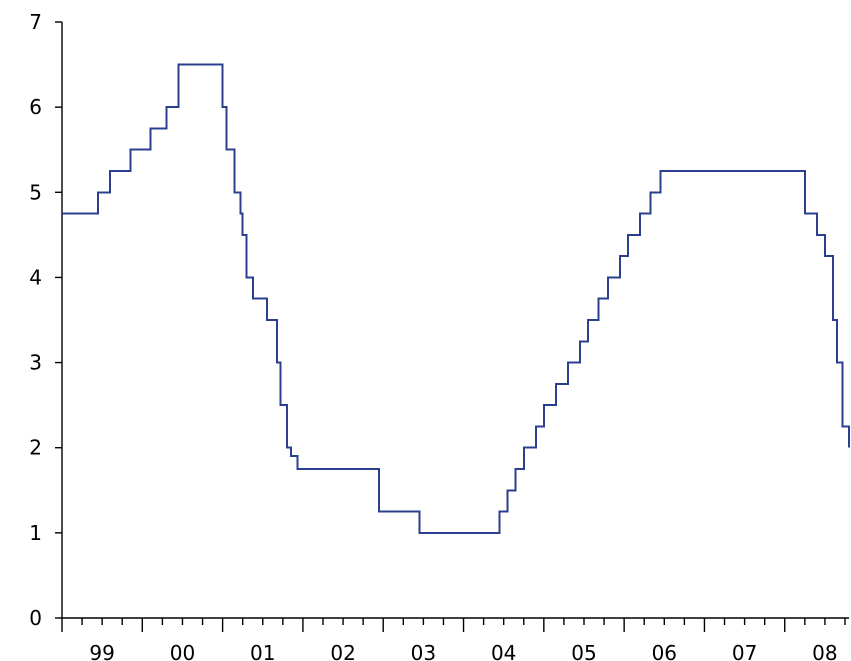 This screenshot has height=661, width=851. What do you see at coordinates (182, 651) in the screenshot?
I see `x-tick-label: 00` at bounding box center [182, 651].